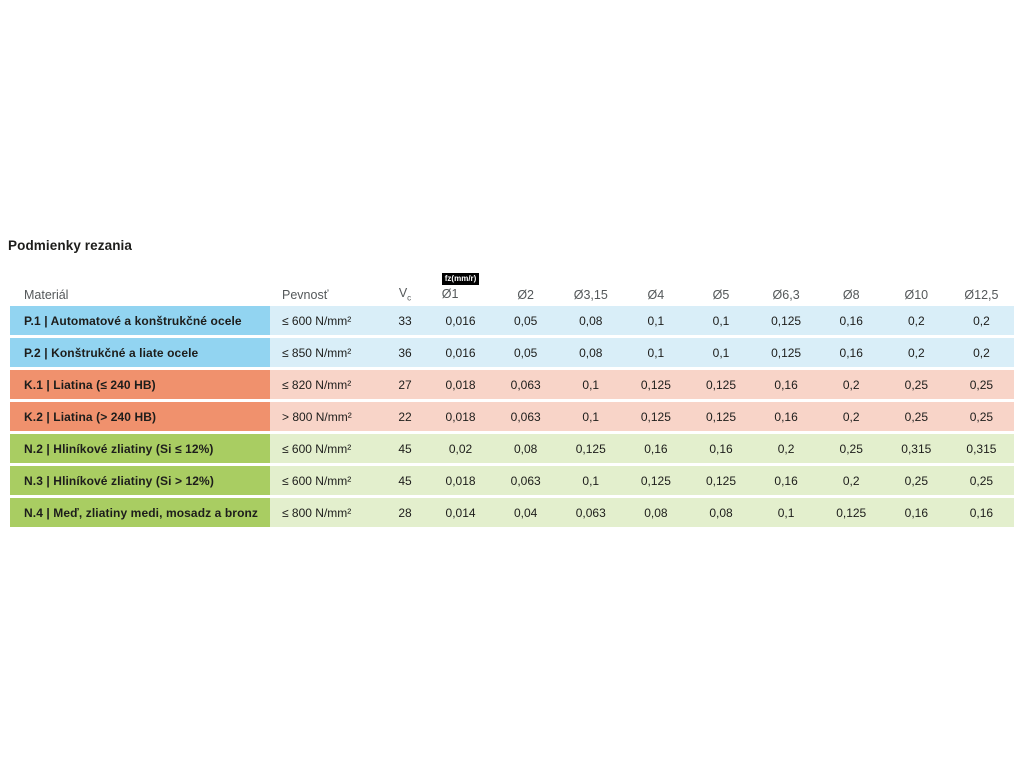 This screenshot has width=1024, height=768. Describe the element at coordinates (460, 512) in the screenshot. I see `cell-fz: 0,014` at that location.